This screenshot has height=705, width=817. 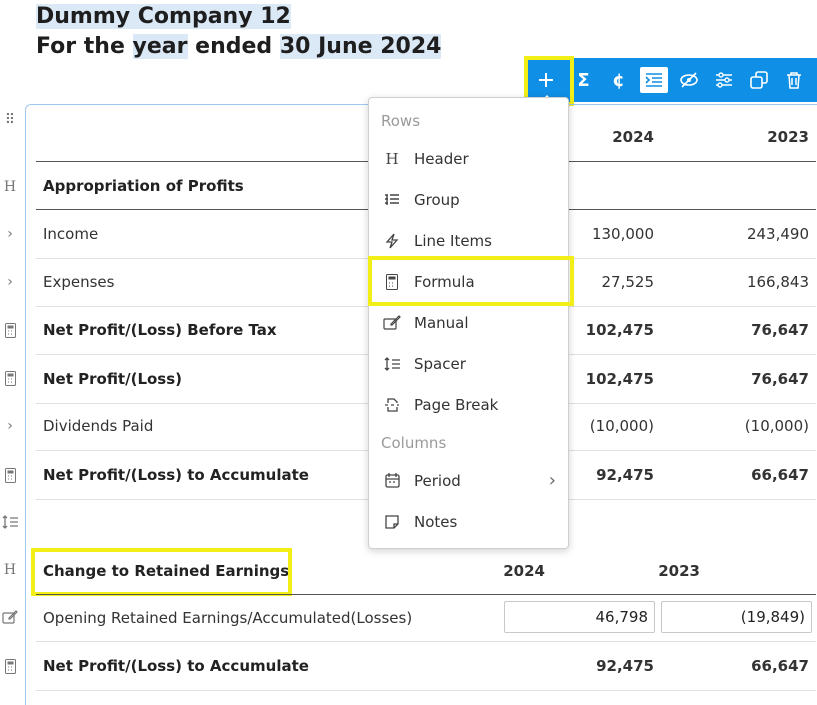 I want to click on menu-item-manual: Manual, so click(x=468, y=322).